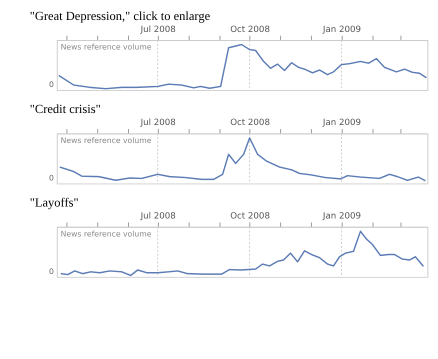 This screenshot has width=438, height=359. What do you see at coordinates (65, 109) in the screenshot?
I see `chart-title: "Credit crisis"` at bounding box center [65, 109].